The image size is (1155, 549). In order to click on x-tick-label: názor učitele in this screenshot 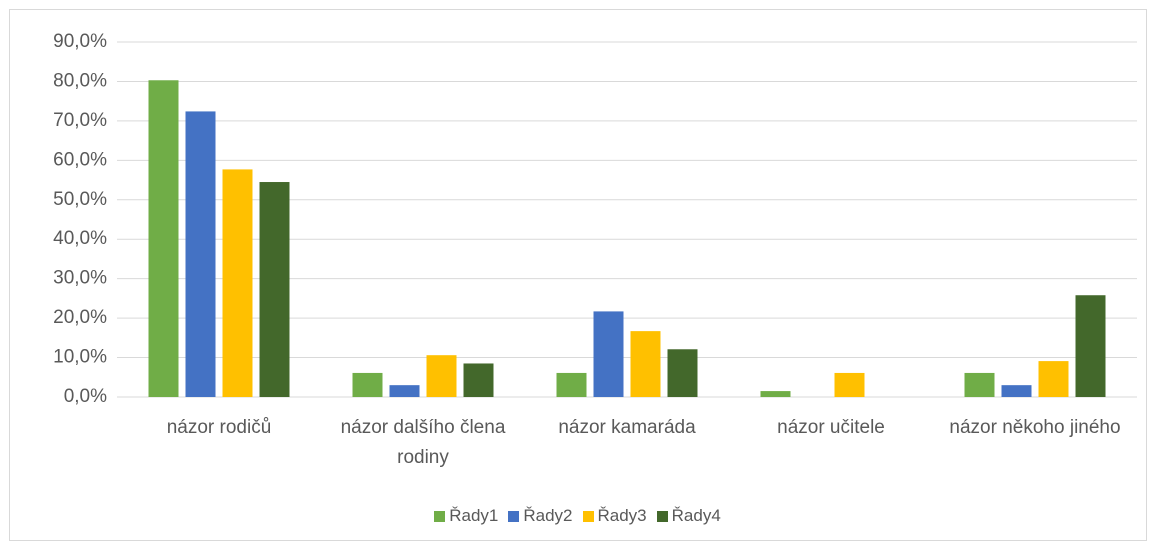, I will do `click(831, 427)`.